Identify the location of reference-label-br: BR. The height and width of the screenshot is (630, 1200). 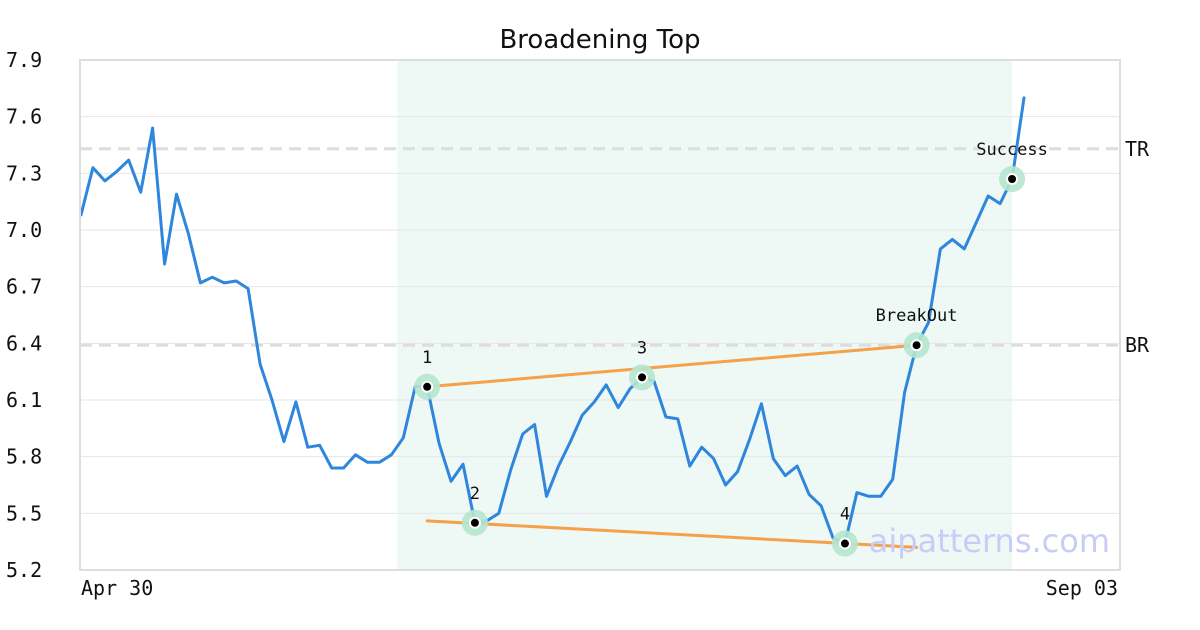
(1137, 345).